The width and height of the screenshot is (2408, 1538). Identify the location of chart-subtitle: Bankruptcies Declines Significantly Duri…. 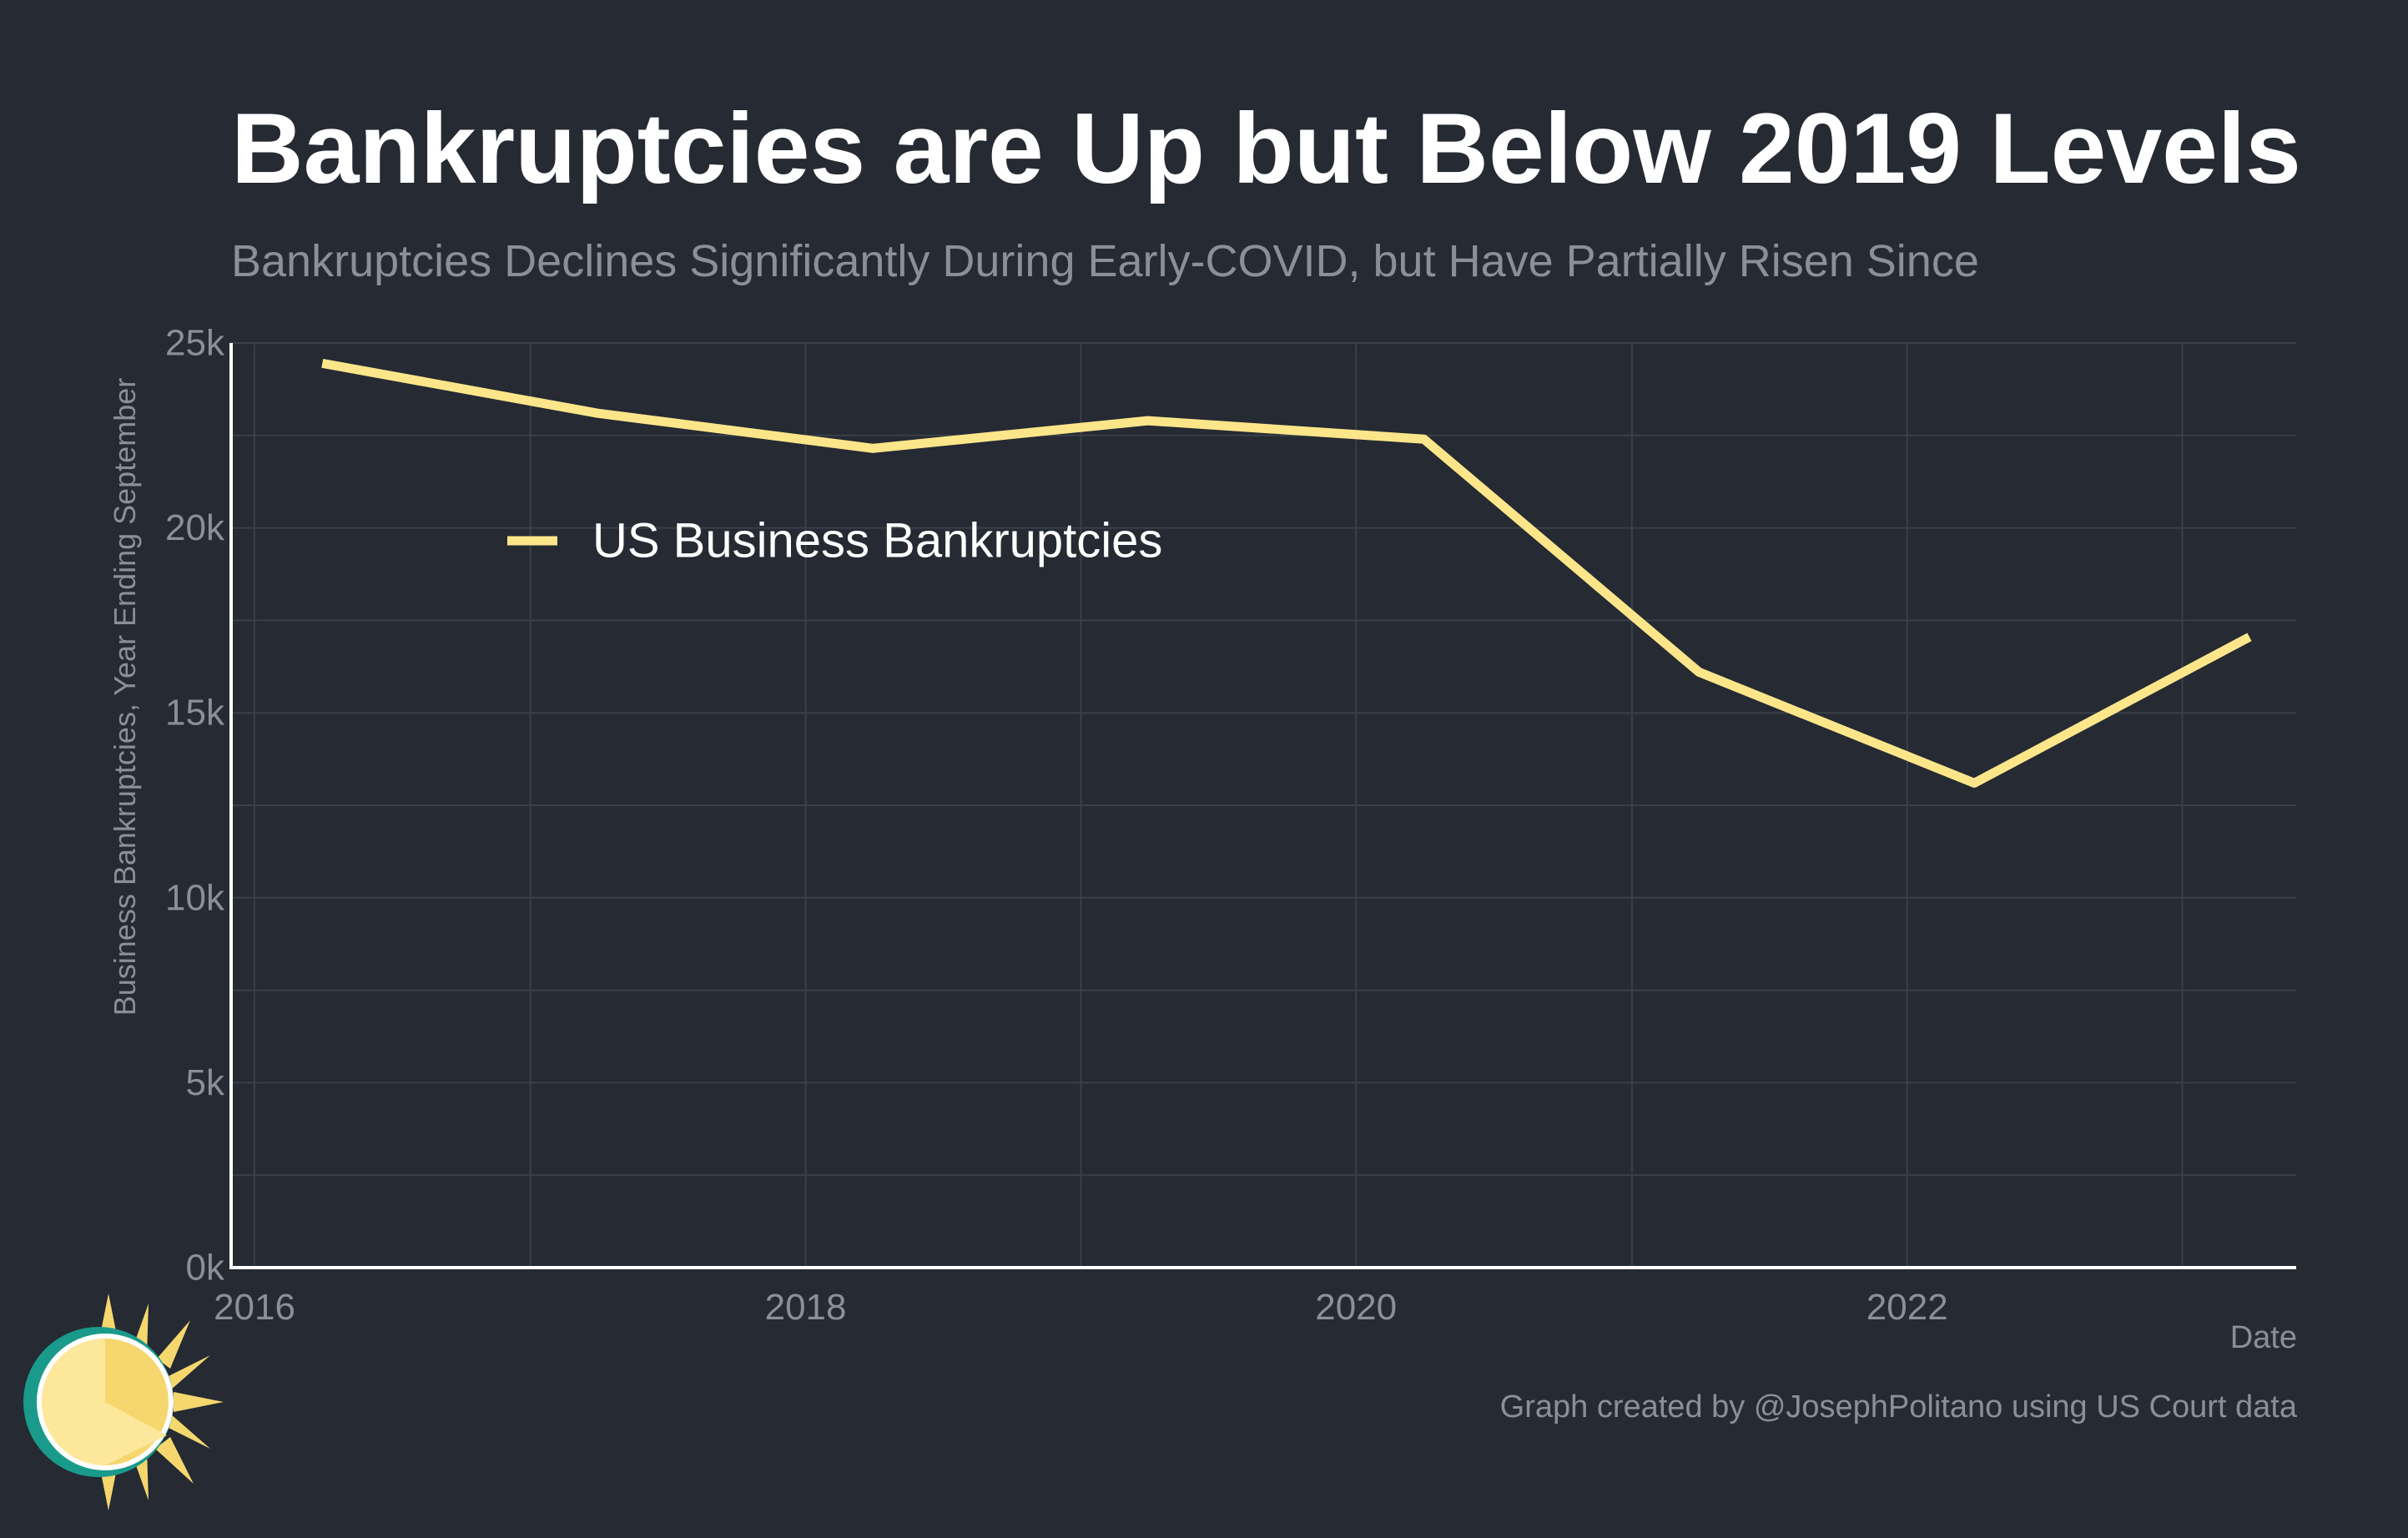
(1105, 261).